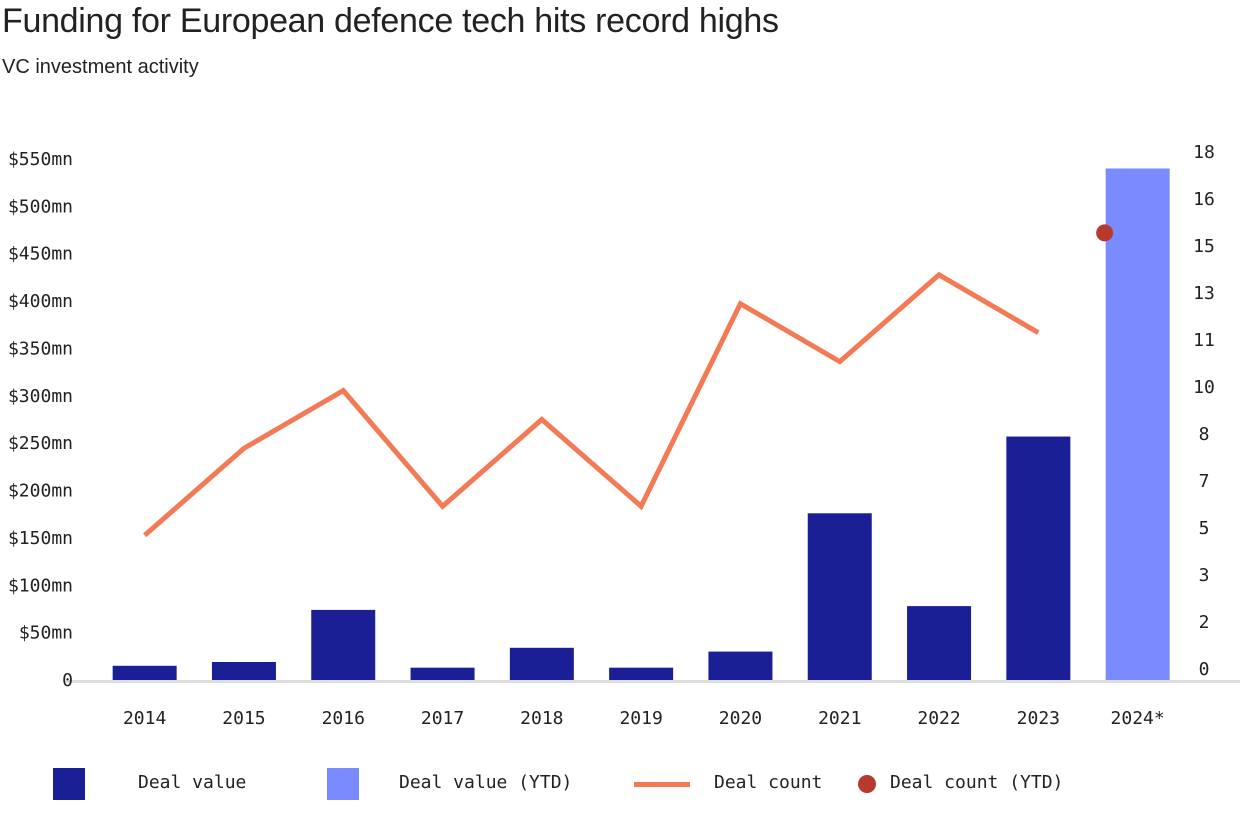  What do you see at coordinates (1204, 481) in the screenshot?
I see `right-tick-label: 7` at bounding box center [1204, 481].